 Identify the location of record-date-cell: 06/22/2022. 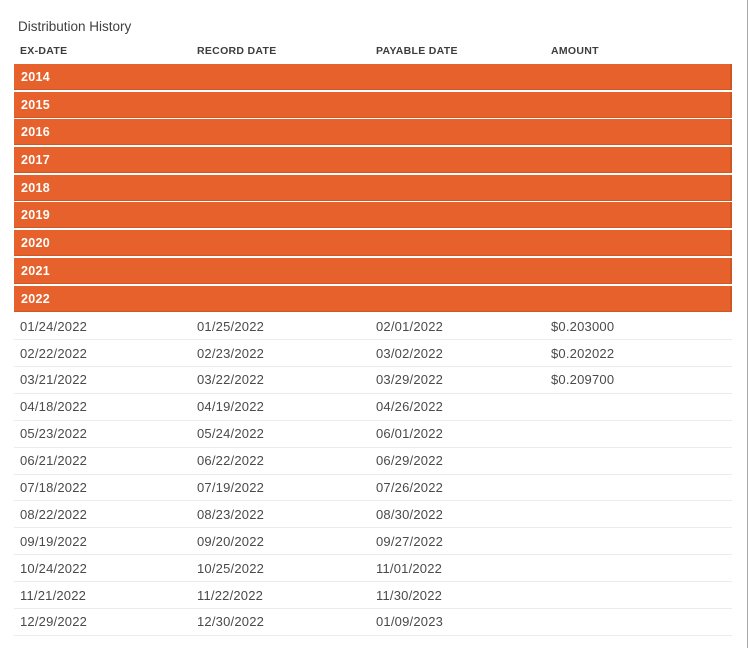
(231, 461).